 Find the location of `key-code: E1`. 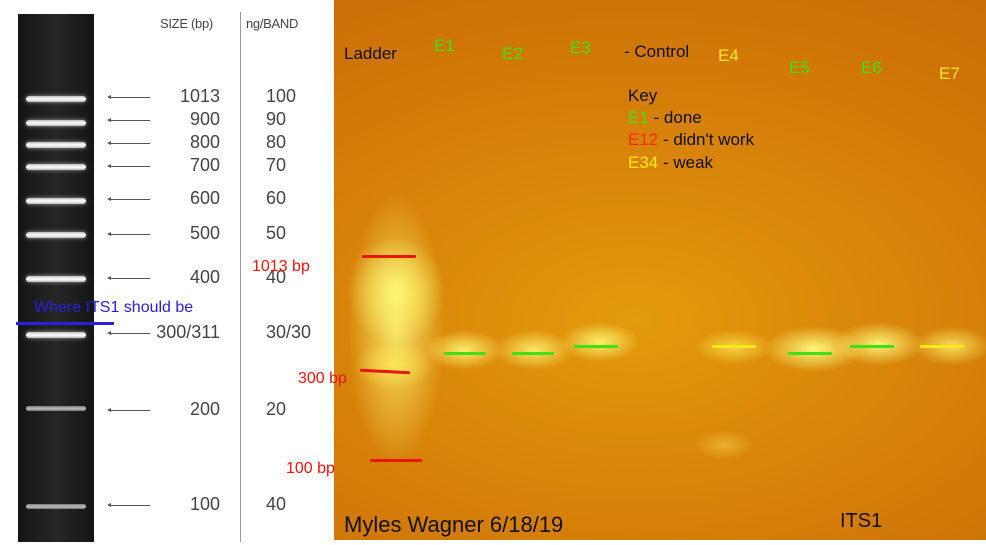

key-code: E1 is located at coordinates (638, 117).